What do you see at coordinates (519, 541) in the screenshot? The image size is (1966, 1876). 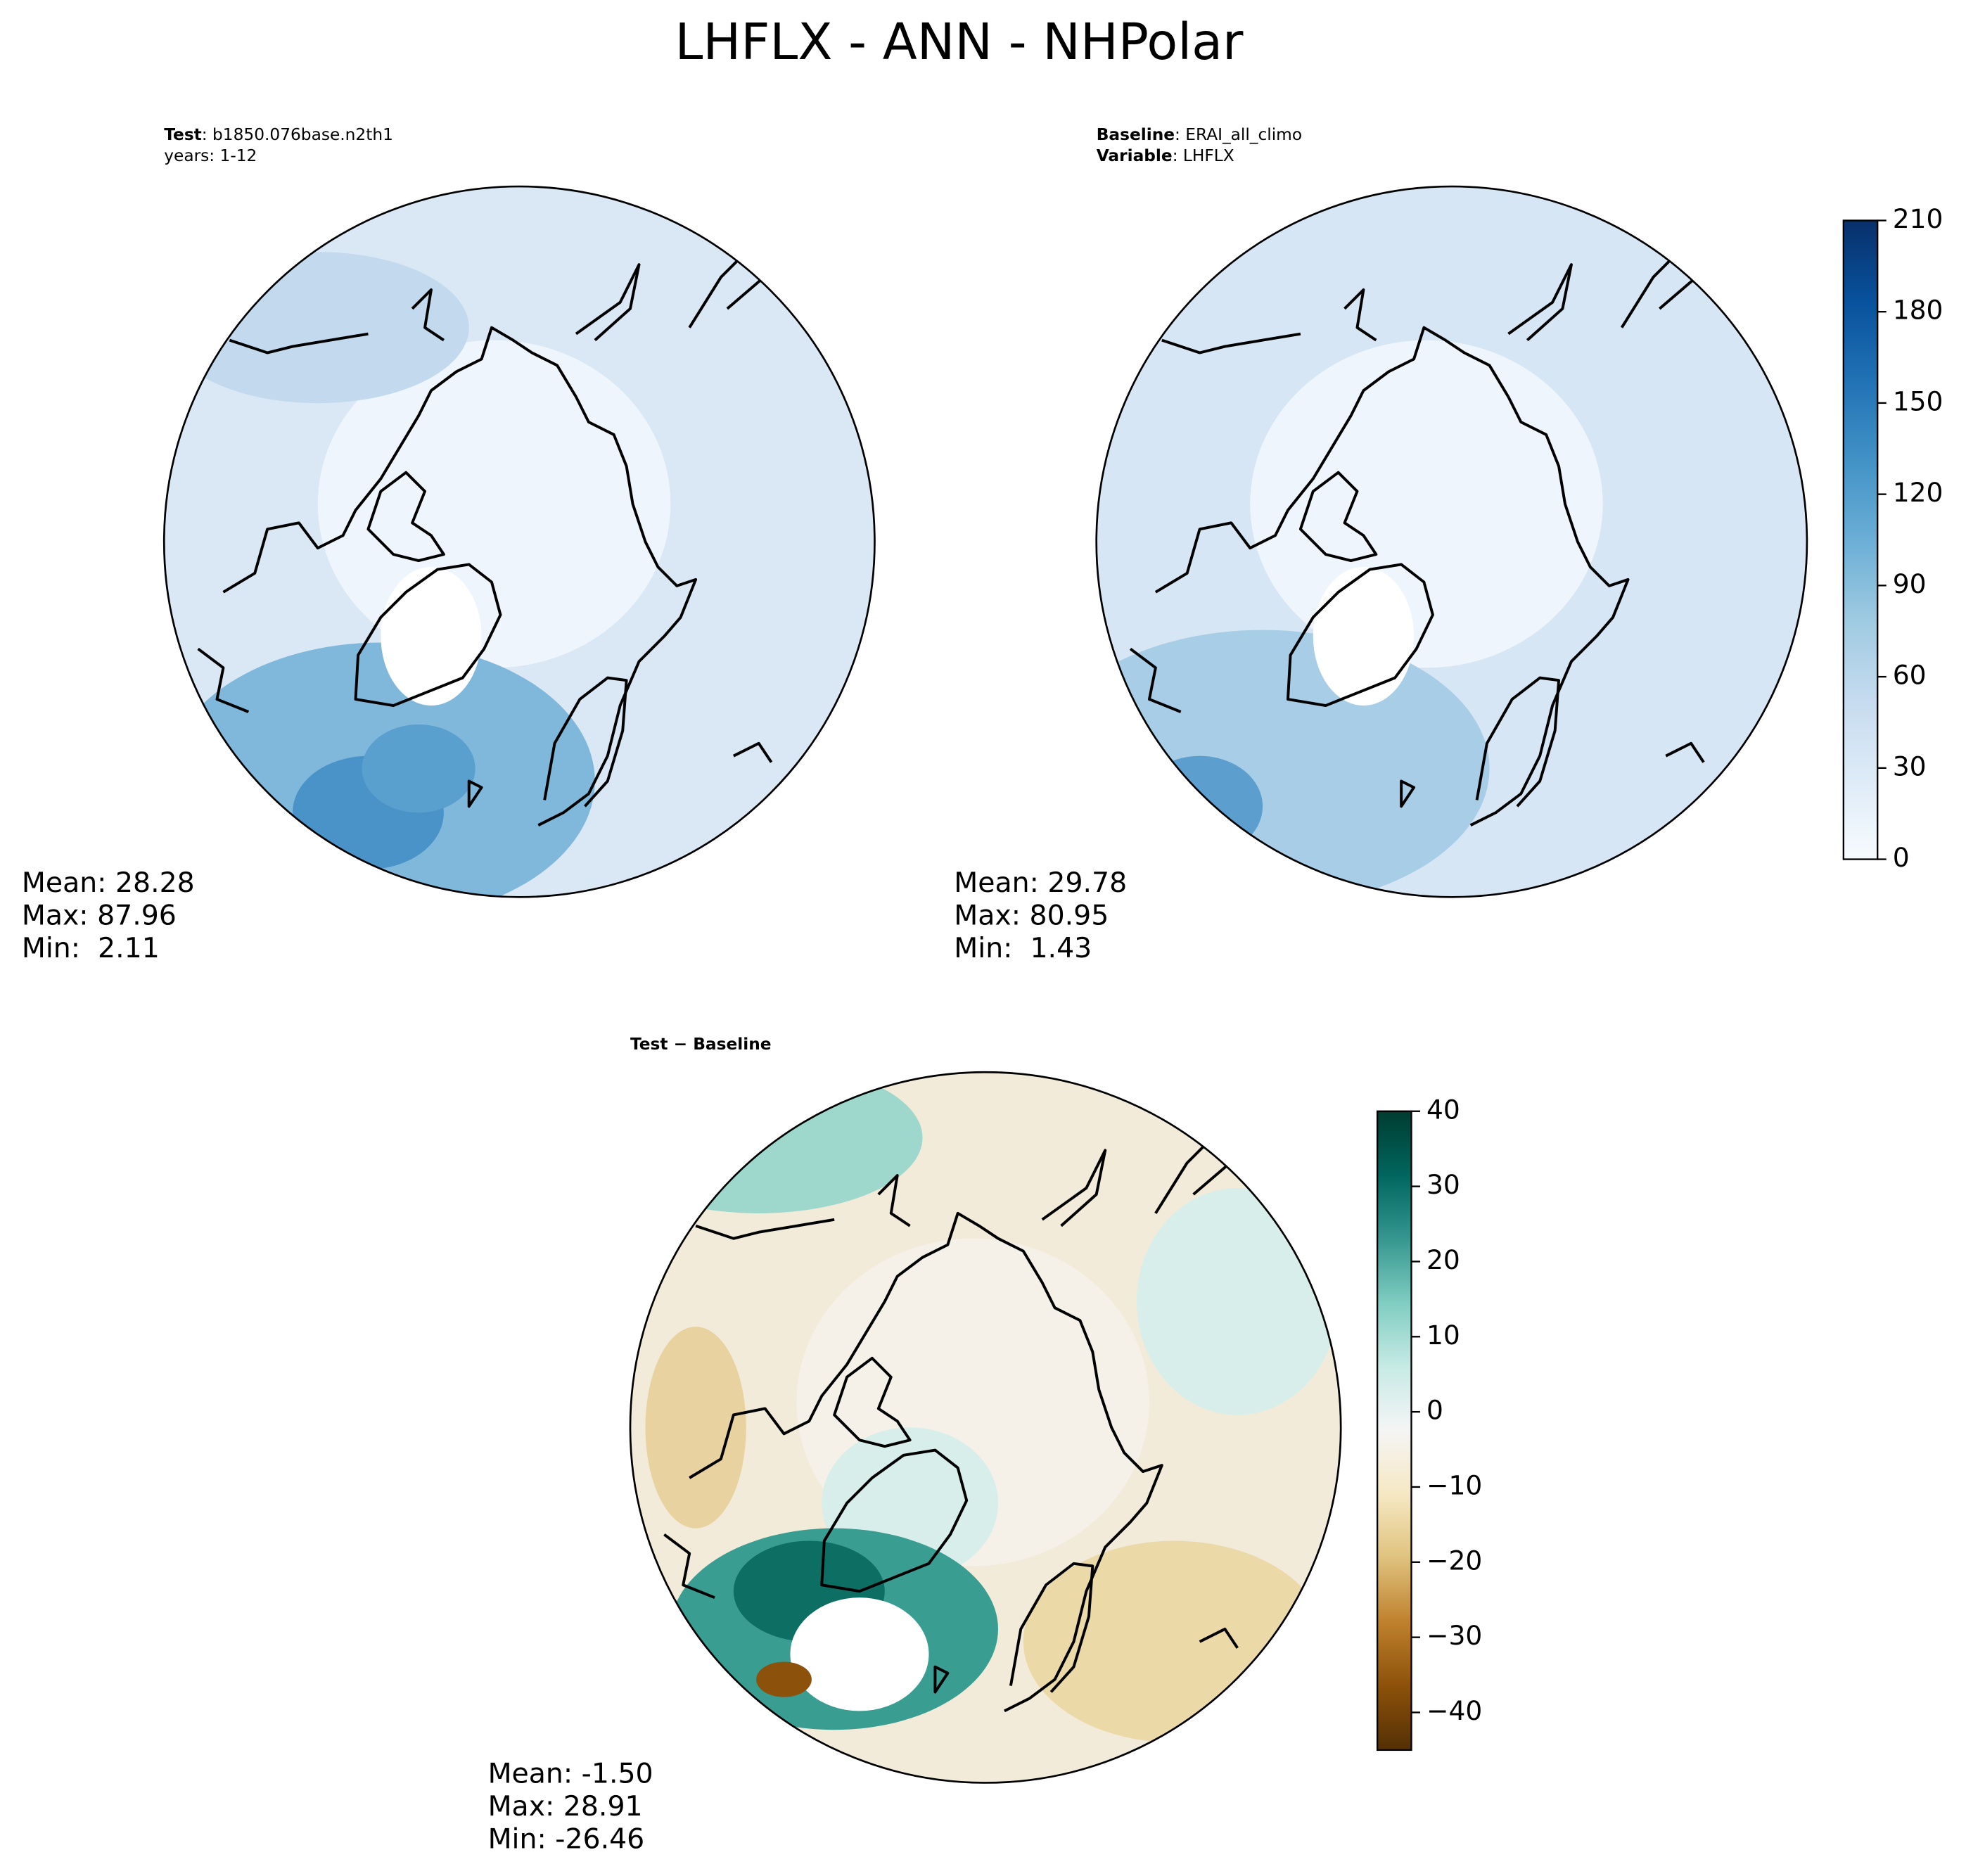 I see `map-test` at bounding box center [519, 541].